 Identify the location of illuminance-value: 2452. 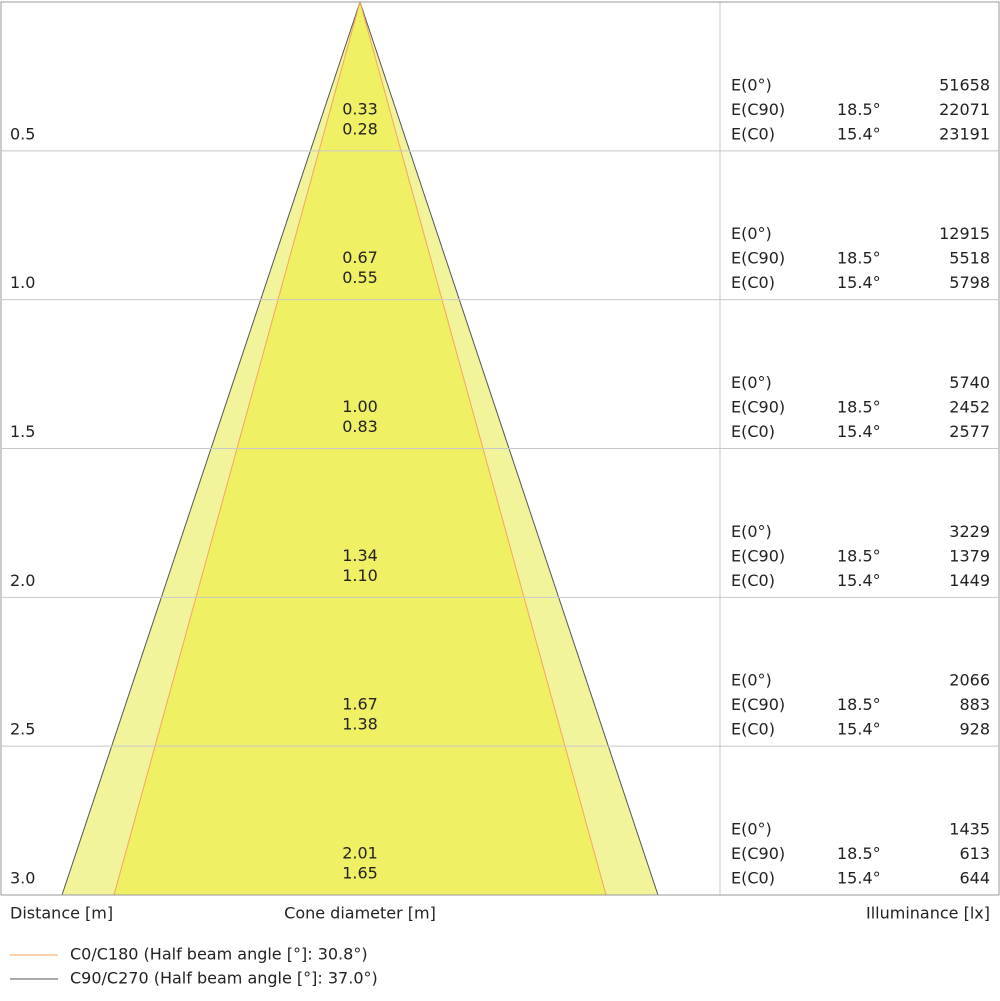
(969, 407).